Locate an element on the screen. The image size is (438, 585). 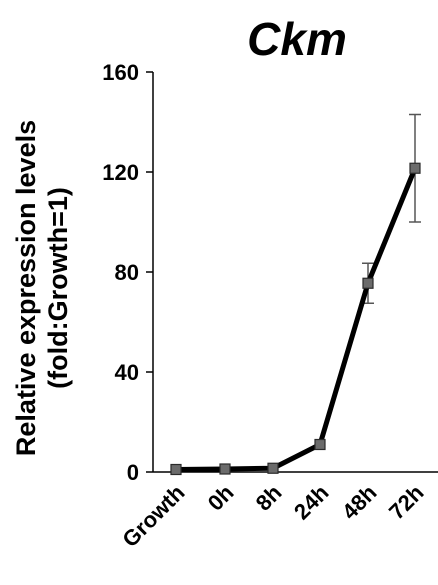
x-tick-label: Growth is located at coordinates (153, 516).